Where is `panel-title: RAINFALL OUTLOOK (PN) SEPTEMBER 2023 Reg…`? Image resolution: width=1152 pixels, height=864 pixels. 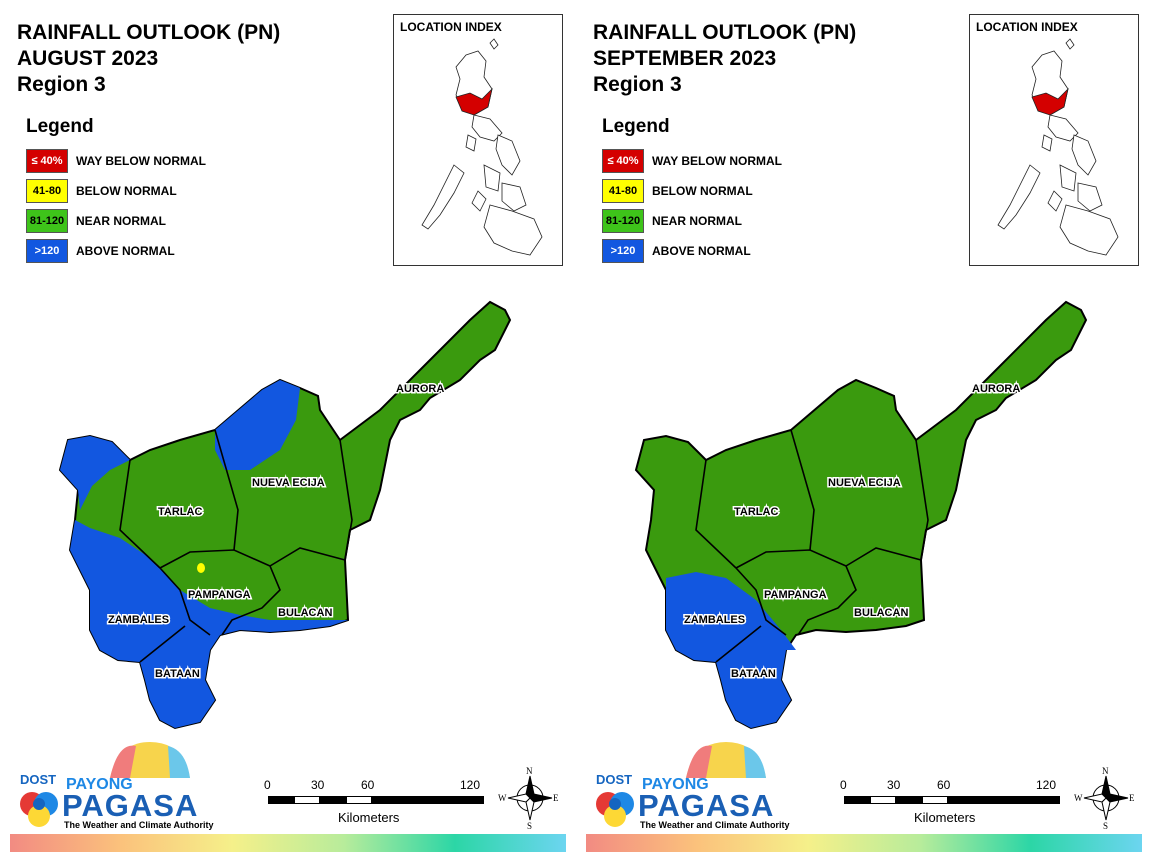
panel-title: RAINFALL OUTLOOK (PN) SEPTEMBER 2023 Reg… is located at coordinates (724, 59).